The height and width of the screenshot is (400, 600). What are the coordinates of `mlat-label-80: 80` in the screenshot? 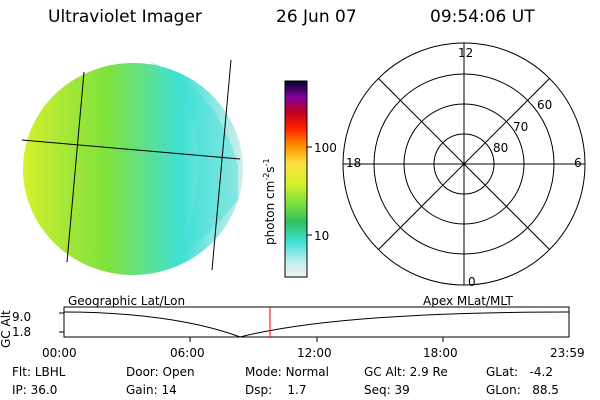 It's located at (501, 148).